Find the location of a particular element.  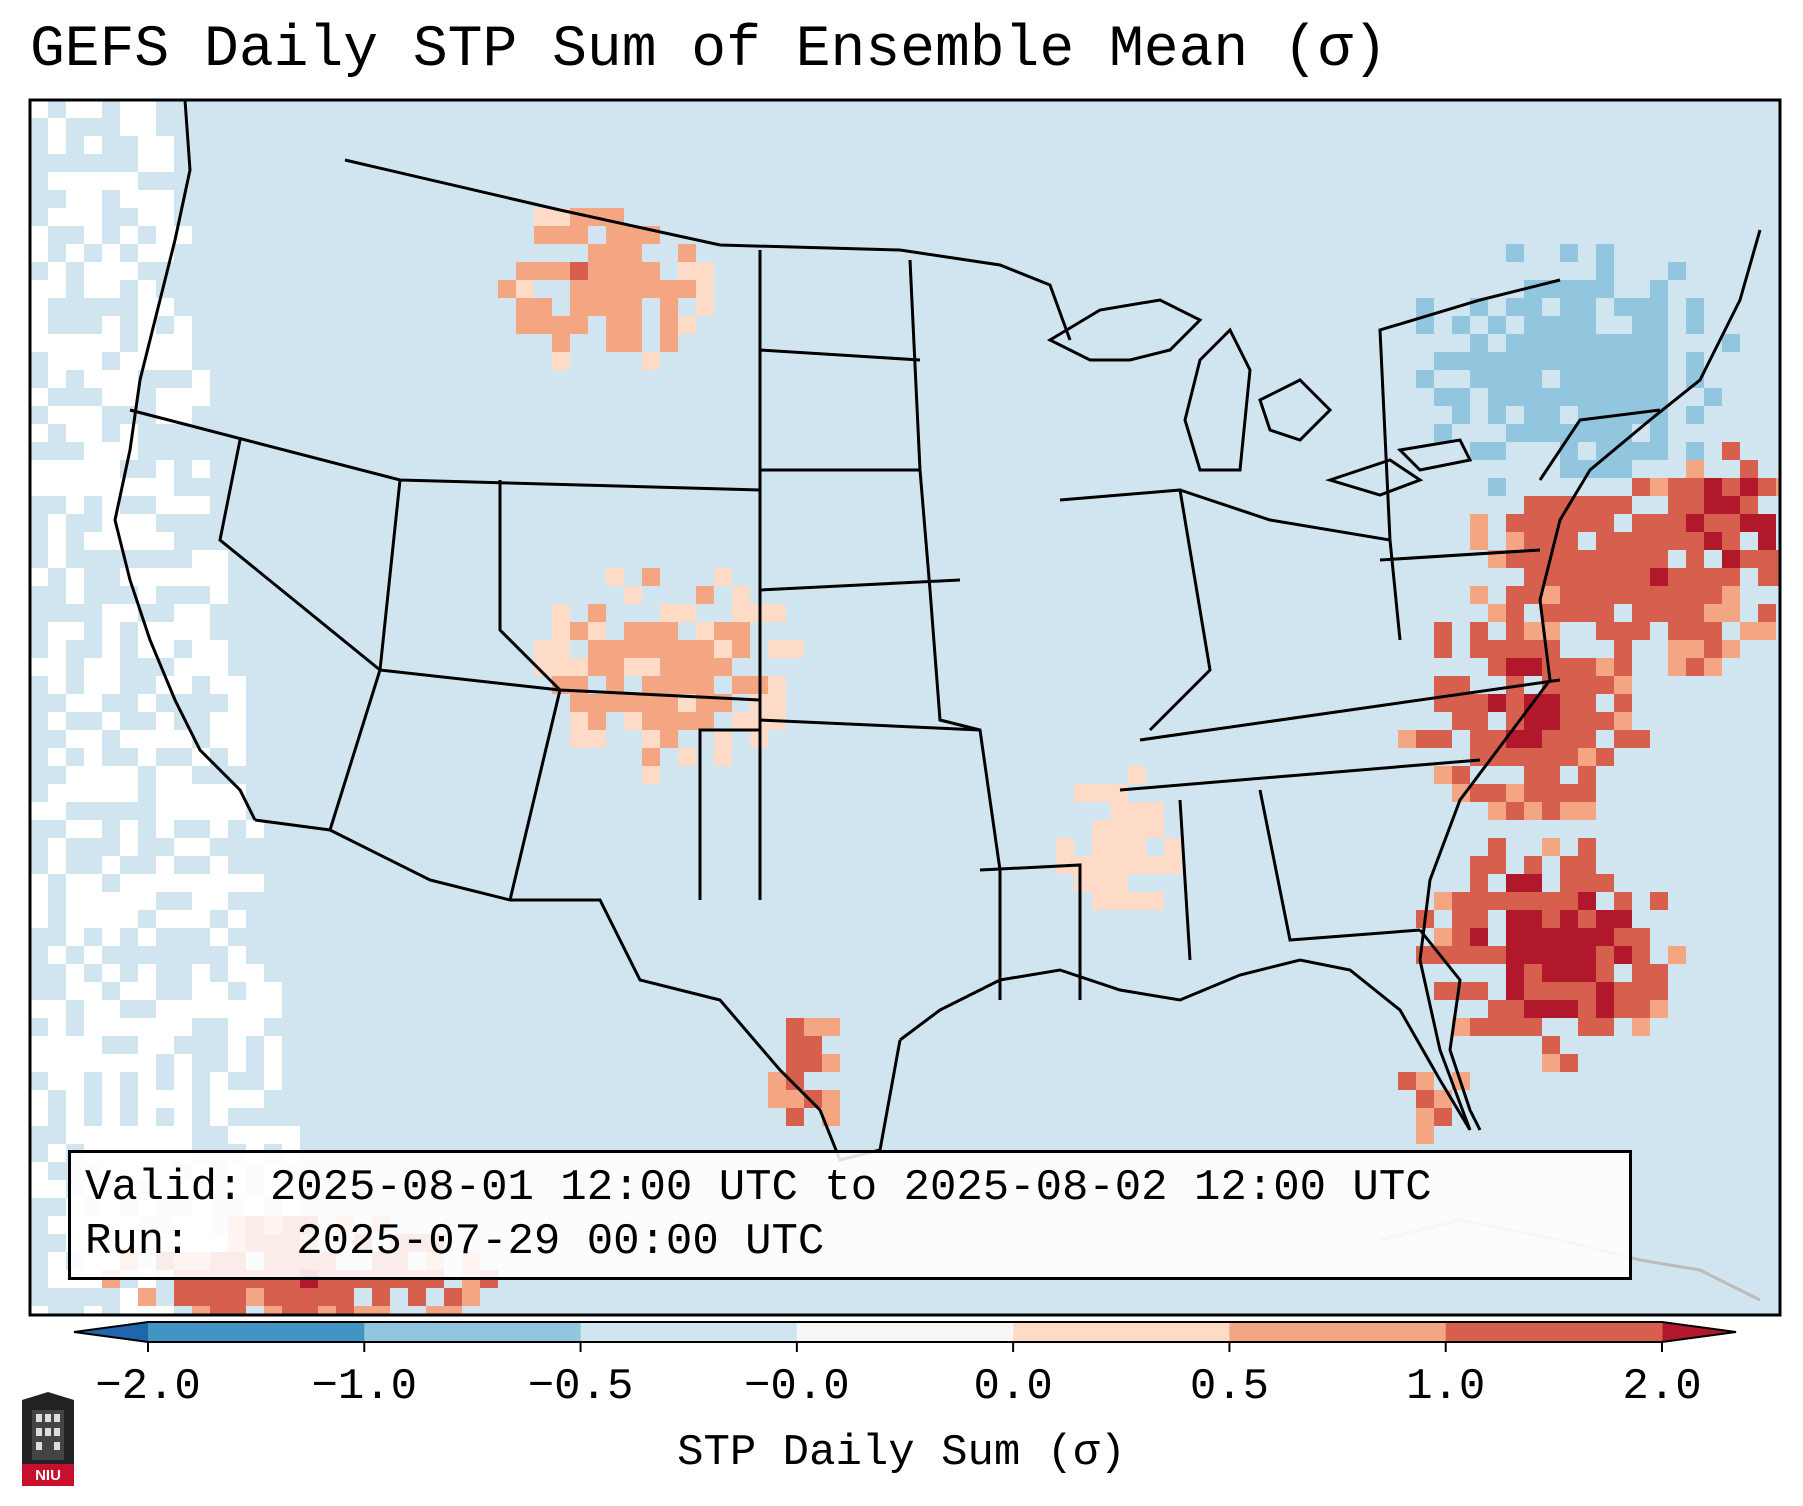

colorbar-bin is located at coordinates (689, 1332).